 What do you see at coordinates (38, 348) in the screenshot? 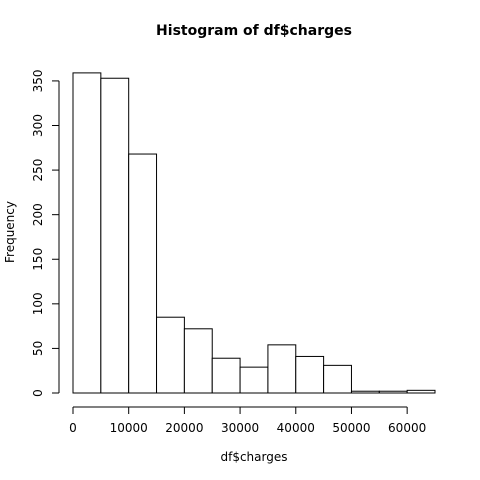
I see `y-tick-label: 50` at bounding box center [38, 348].